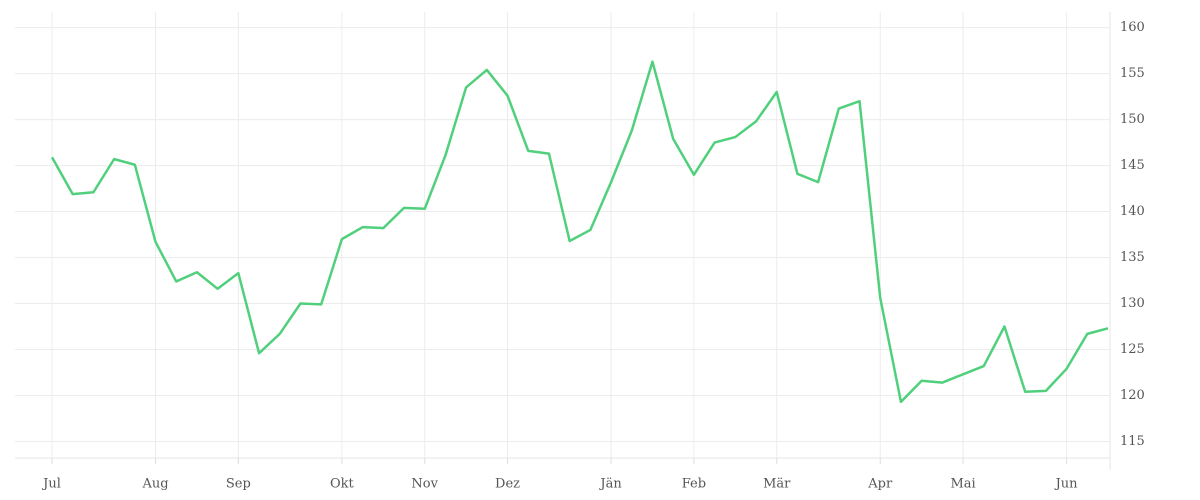 The width and height of the screenshot is (1200, 500). Describe the element at coordinates (1132, 27) in the screenshot. I see `y-tick-label: 160` at that location.